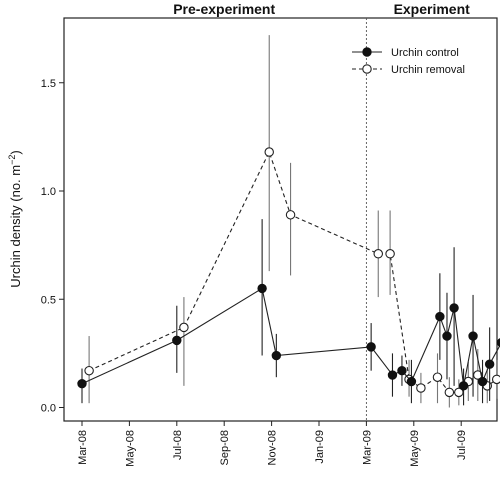 The width and height of the screenshot is (500, 478). I want to click on x-tick-label: Mar-09, so click(367, 447).